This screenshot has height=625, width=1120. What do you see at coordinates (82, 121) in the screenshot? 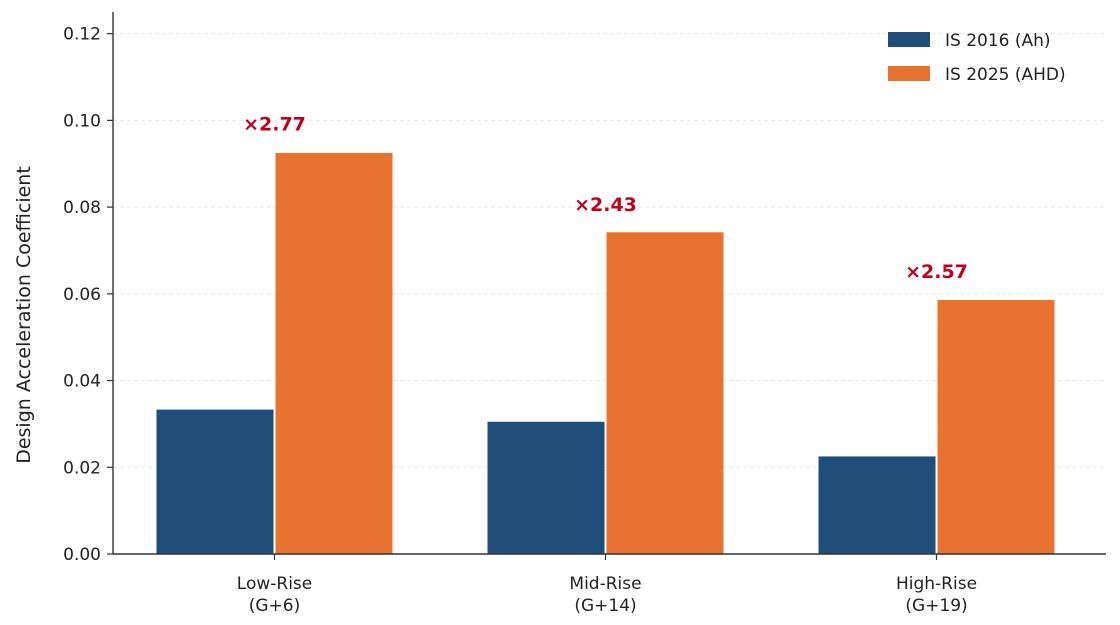
I see `y-tick-label: 0.10` at bounding box center [82, 121].